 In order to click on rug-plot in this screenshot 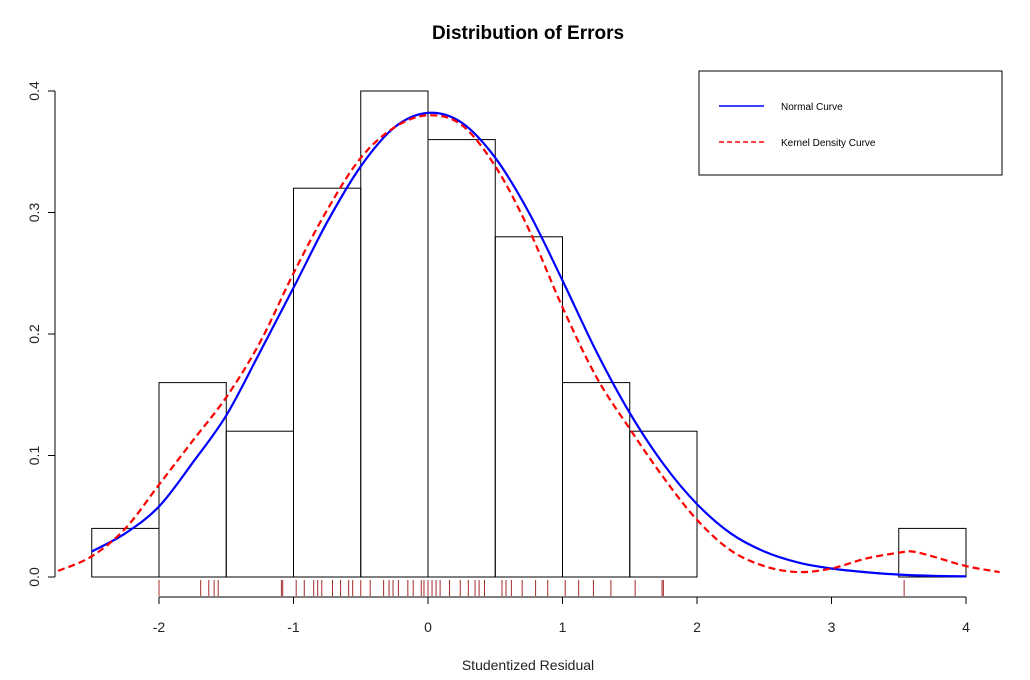, I will do `click(531, 588)`.